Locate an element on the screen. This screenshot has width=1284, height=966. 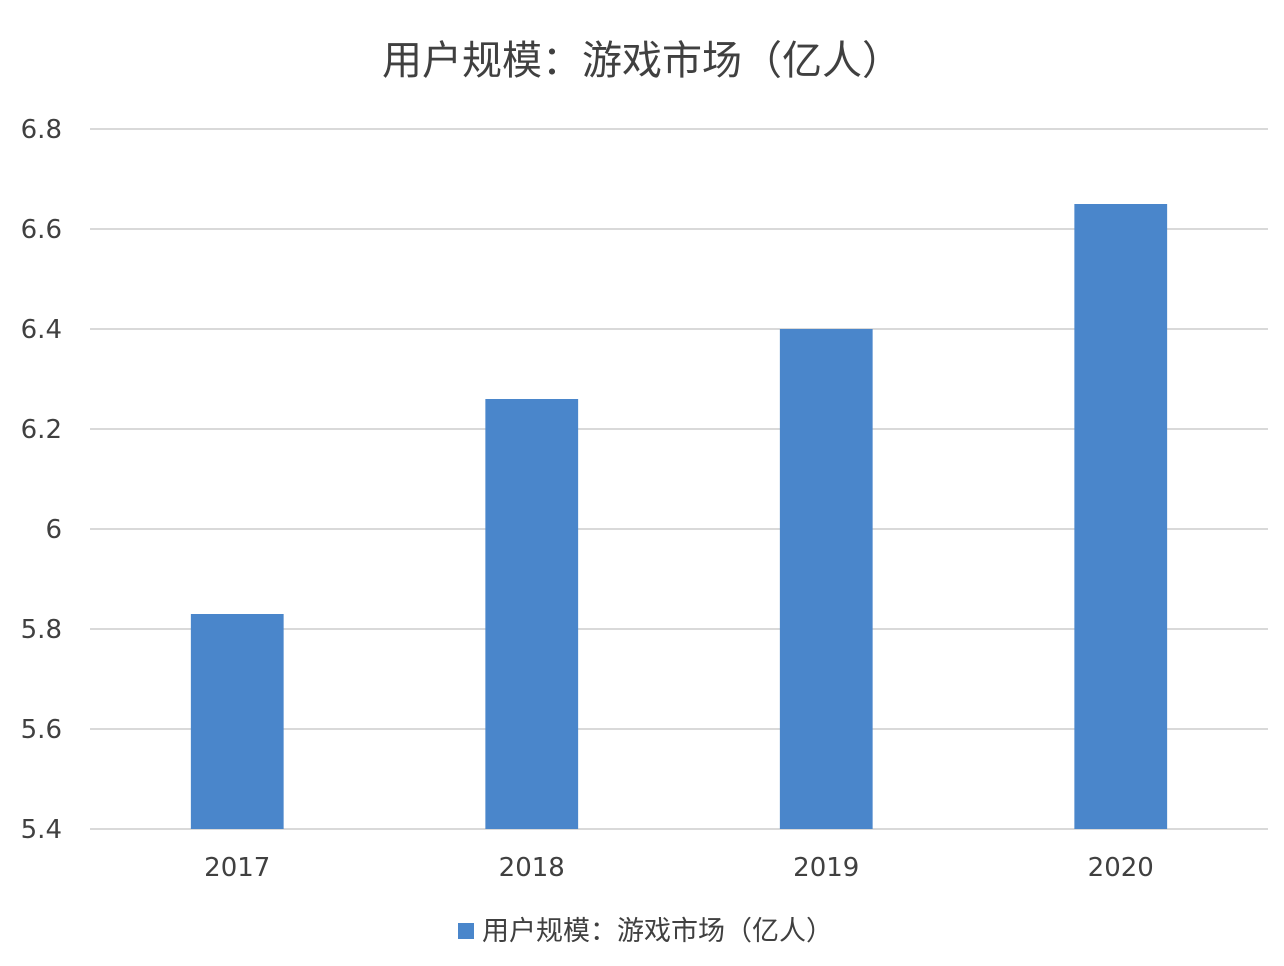
x-tick-label: 2017 is located at coordinates (237, 868).